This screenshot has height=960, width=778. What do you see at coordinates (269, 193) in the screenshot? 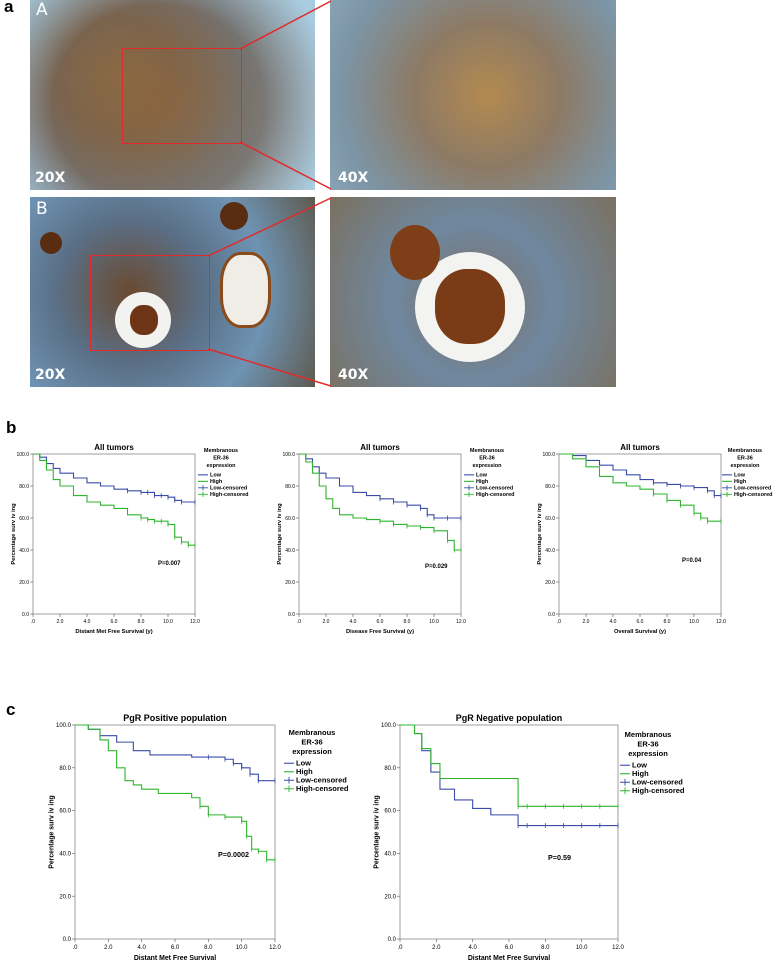
I see `zoom-connector-lines` at bounding box center [269, 193].